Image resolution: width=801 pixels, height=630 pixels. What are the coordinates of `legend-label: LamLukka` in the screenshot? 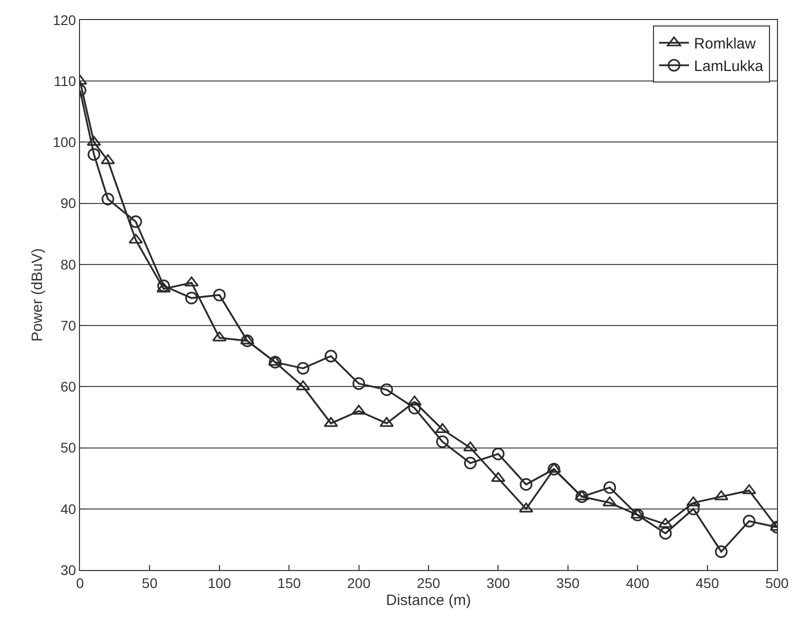 It's located at (729, 67).